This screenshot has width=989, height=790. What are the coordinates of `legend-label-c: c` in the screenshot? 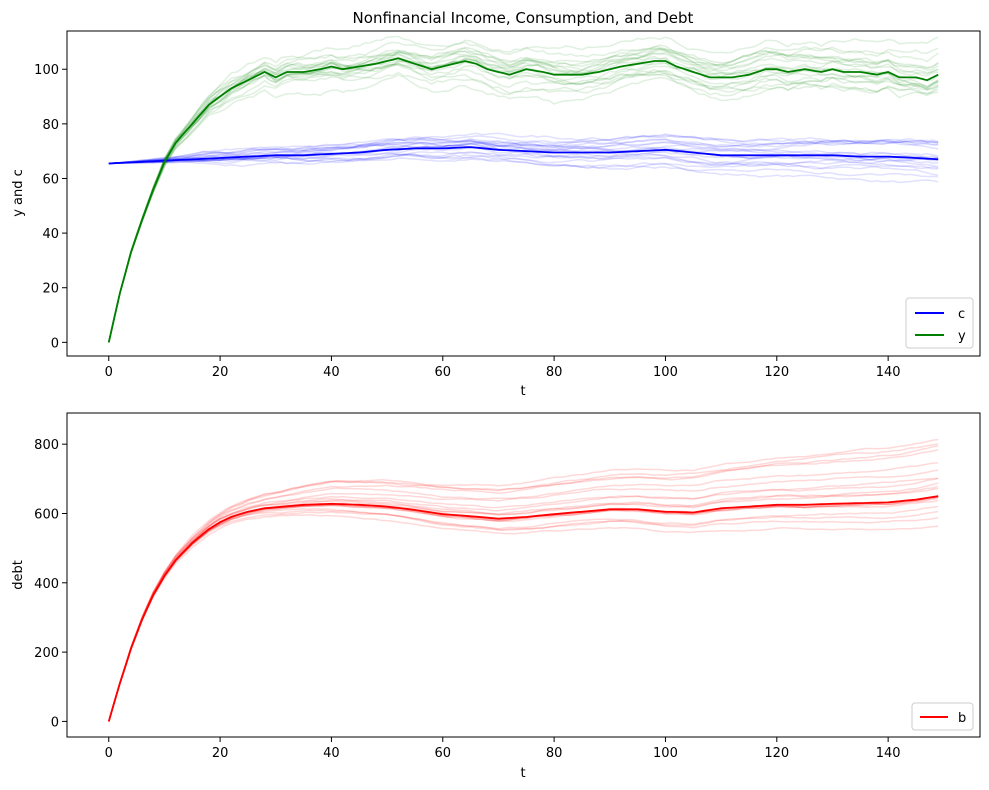 It's located at (961, 314).